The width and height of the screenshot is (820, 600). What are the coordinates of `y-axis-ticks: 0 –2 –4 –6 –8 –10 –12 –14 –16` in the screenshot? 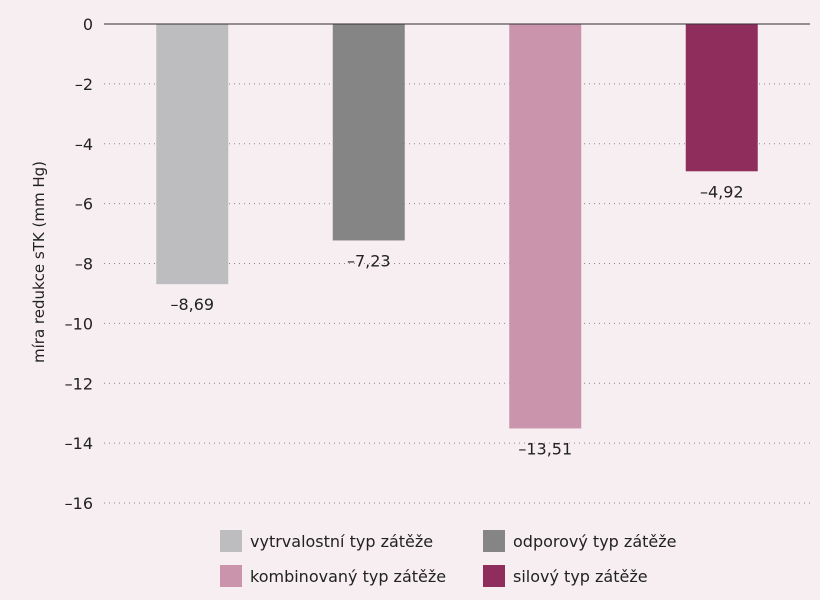 It's located at (79, 264).